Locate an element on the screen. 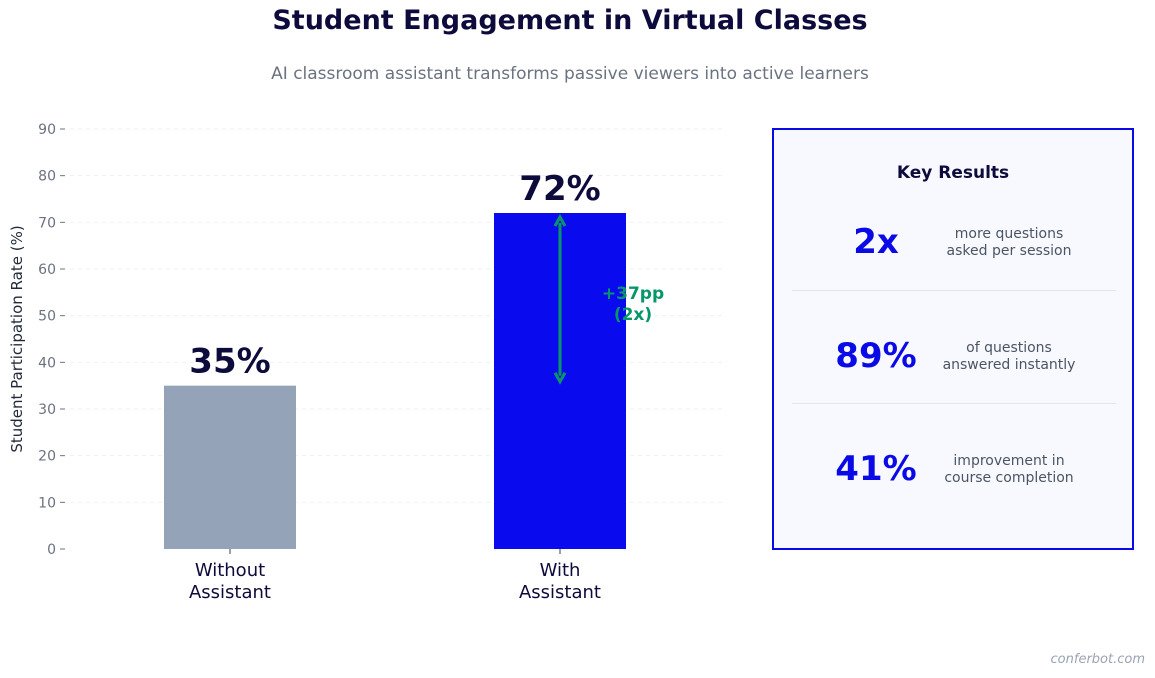  kpi-questions: 2x more questions asked per session is located at coordinates (953, 246).